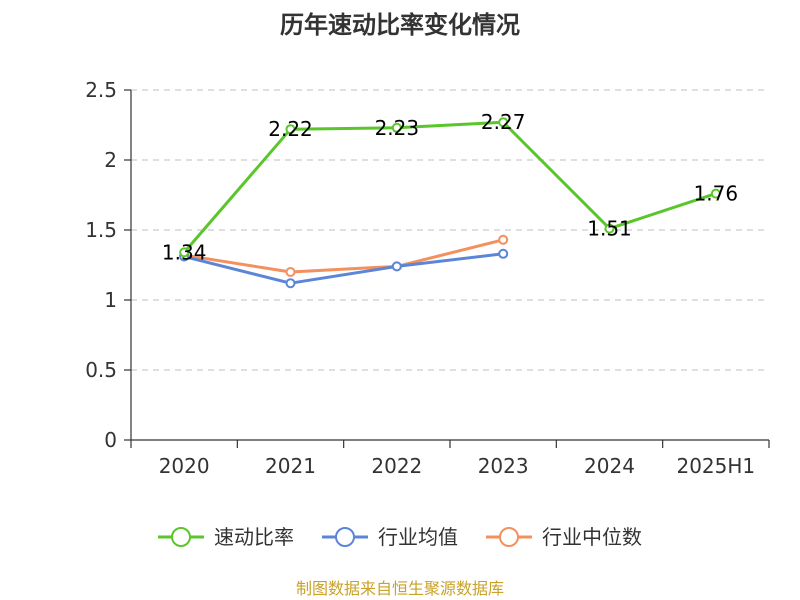 This screenshot has height=600, width=800. What do you see at coordinates (101, 90) in the screenshot?
I see `y-tick-label: 2.5` at bounding box center [101, 90].